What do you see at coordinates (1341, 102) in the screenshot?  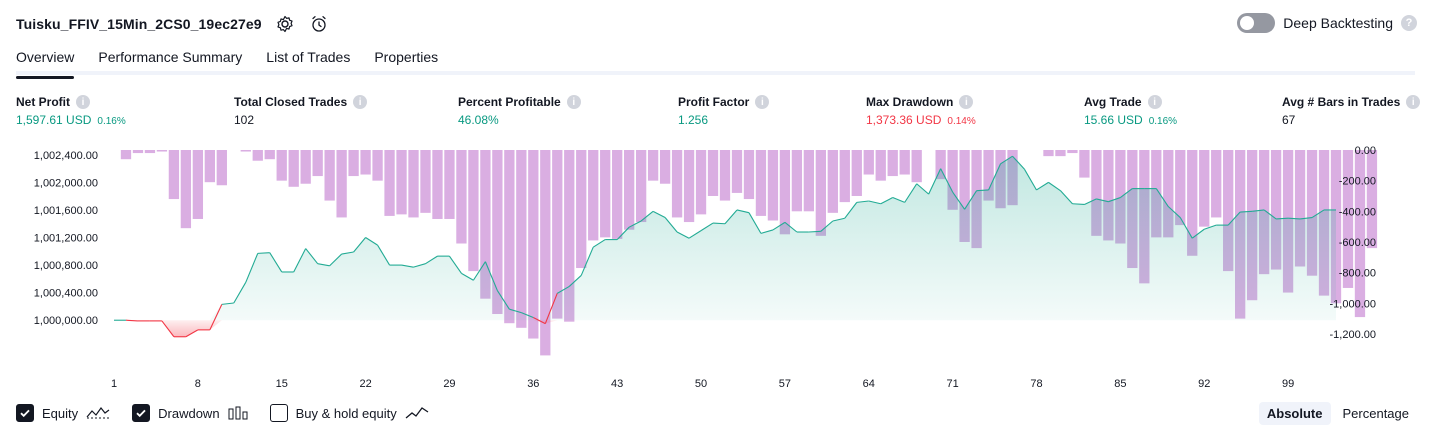 I see `stat-label: Avg # Bars in Trades` at bounding box center [1341, 102].